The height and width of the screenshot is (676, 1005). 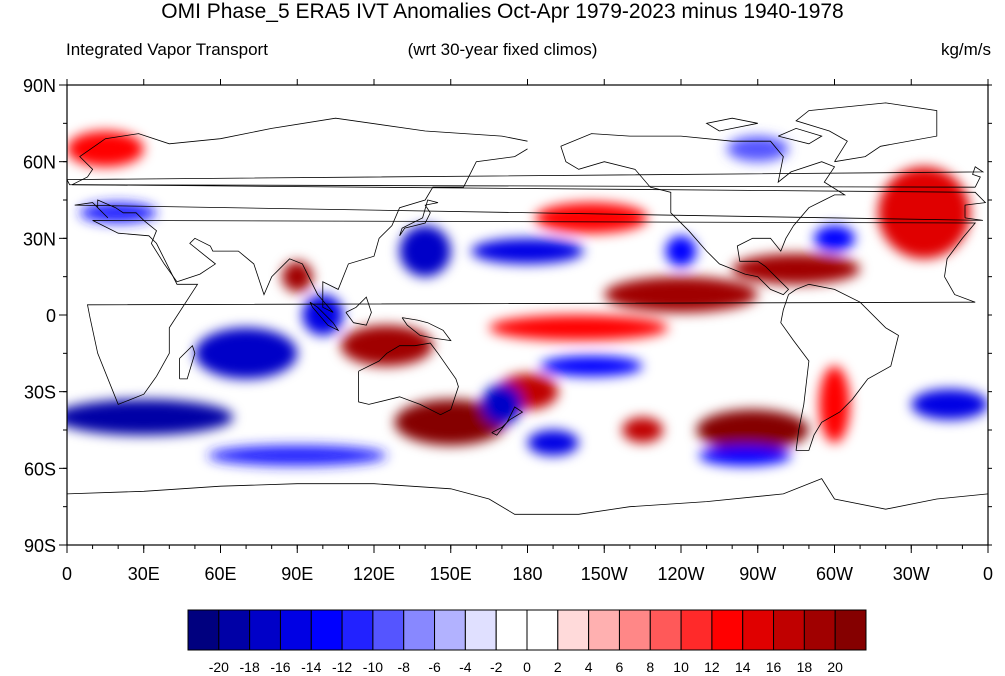 I want to click on lon-tick-label: 90W, so click(x=757, y=574).